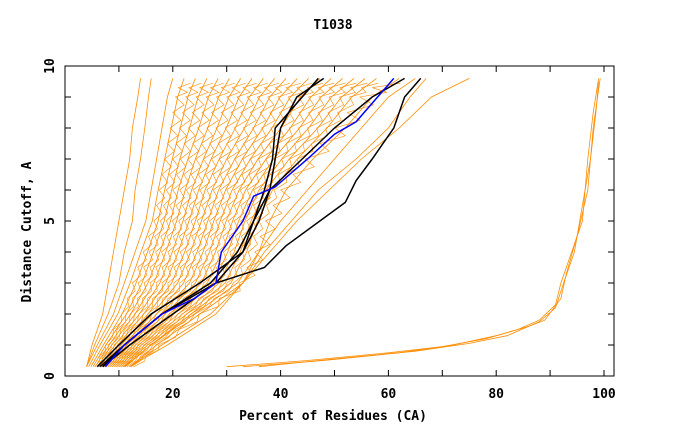 Image resolution: width=680 pixels, height=440 pixels. Describe the element at coordinates (333, 416) in the screenshot. I see `x-axis-label: Percent of Residues (CA)` at that location.